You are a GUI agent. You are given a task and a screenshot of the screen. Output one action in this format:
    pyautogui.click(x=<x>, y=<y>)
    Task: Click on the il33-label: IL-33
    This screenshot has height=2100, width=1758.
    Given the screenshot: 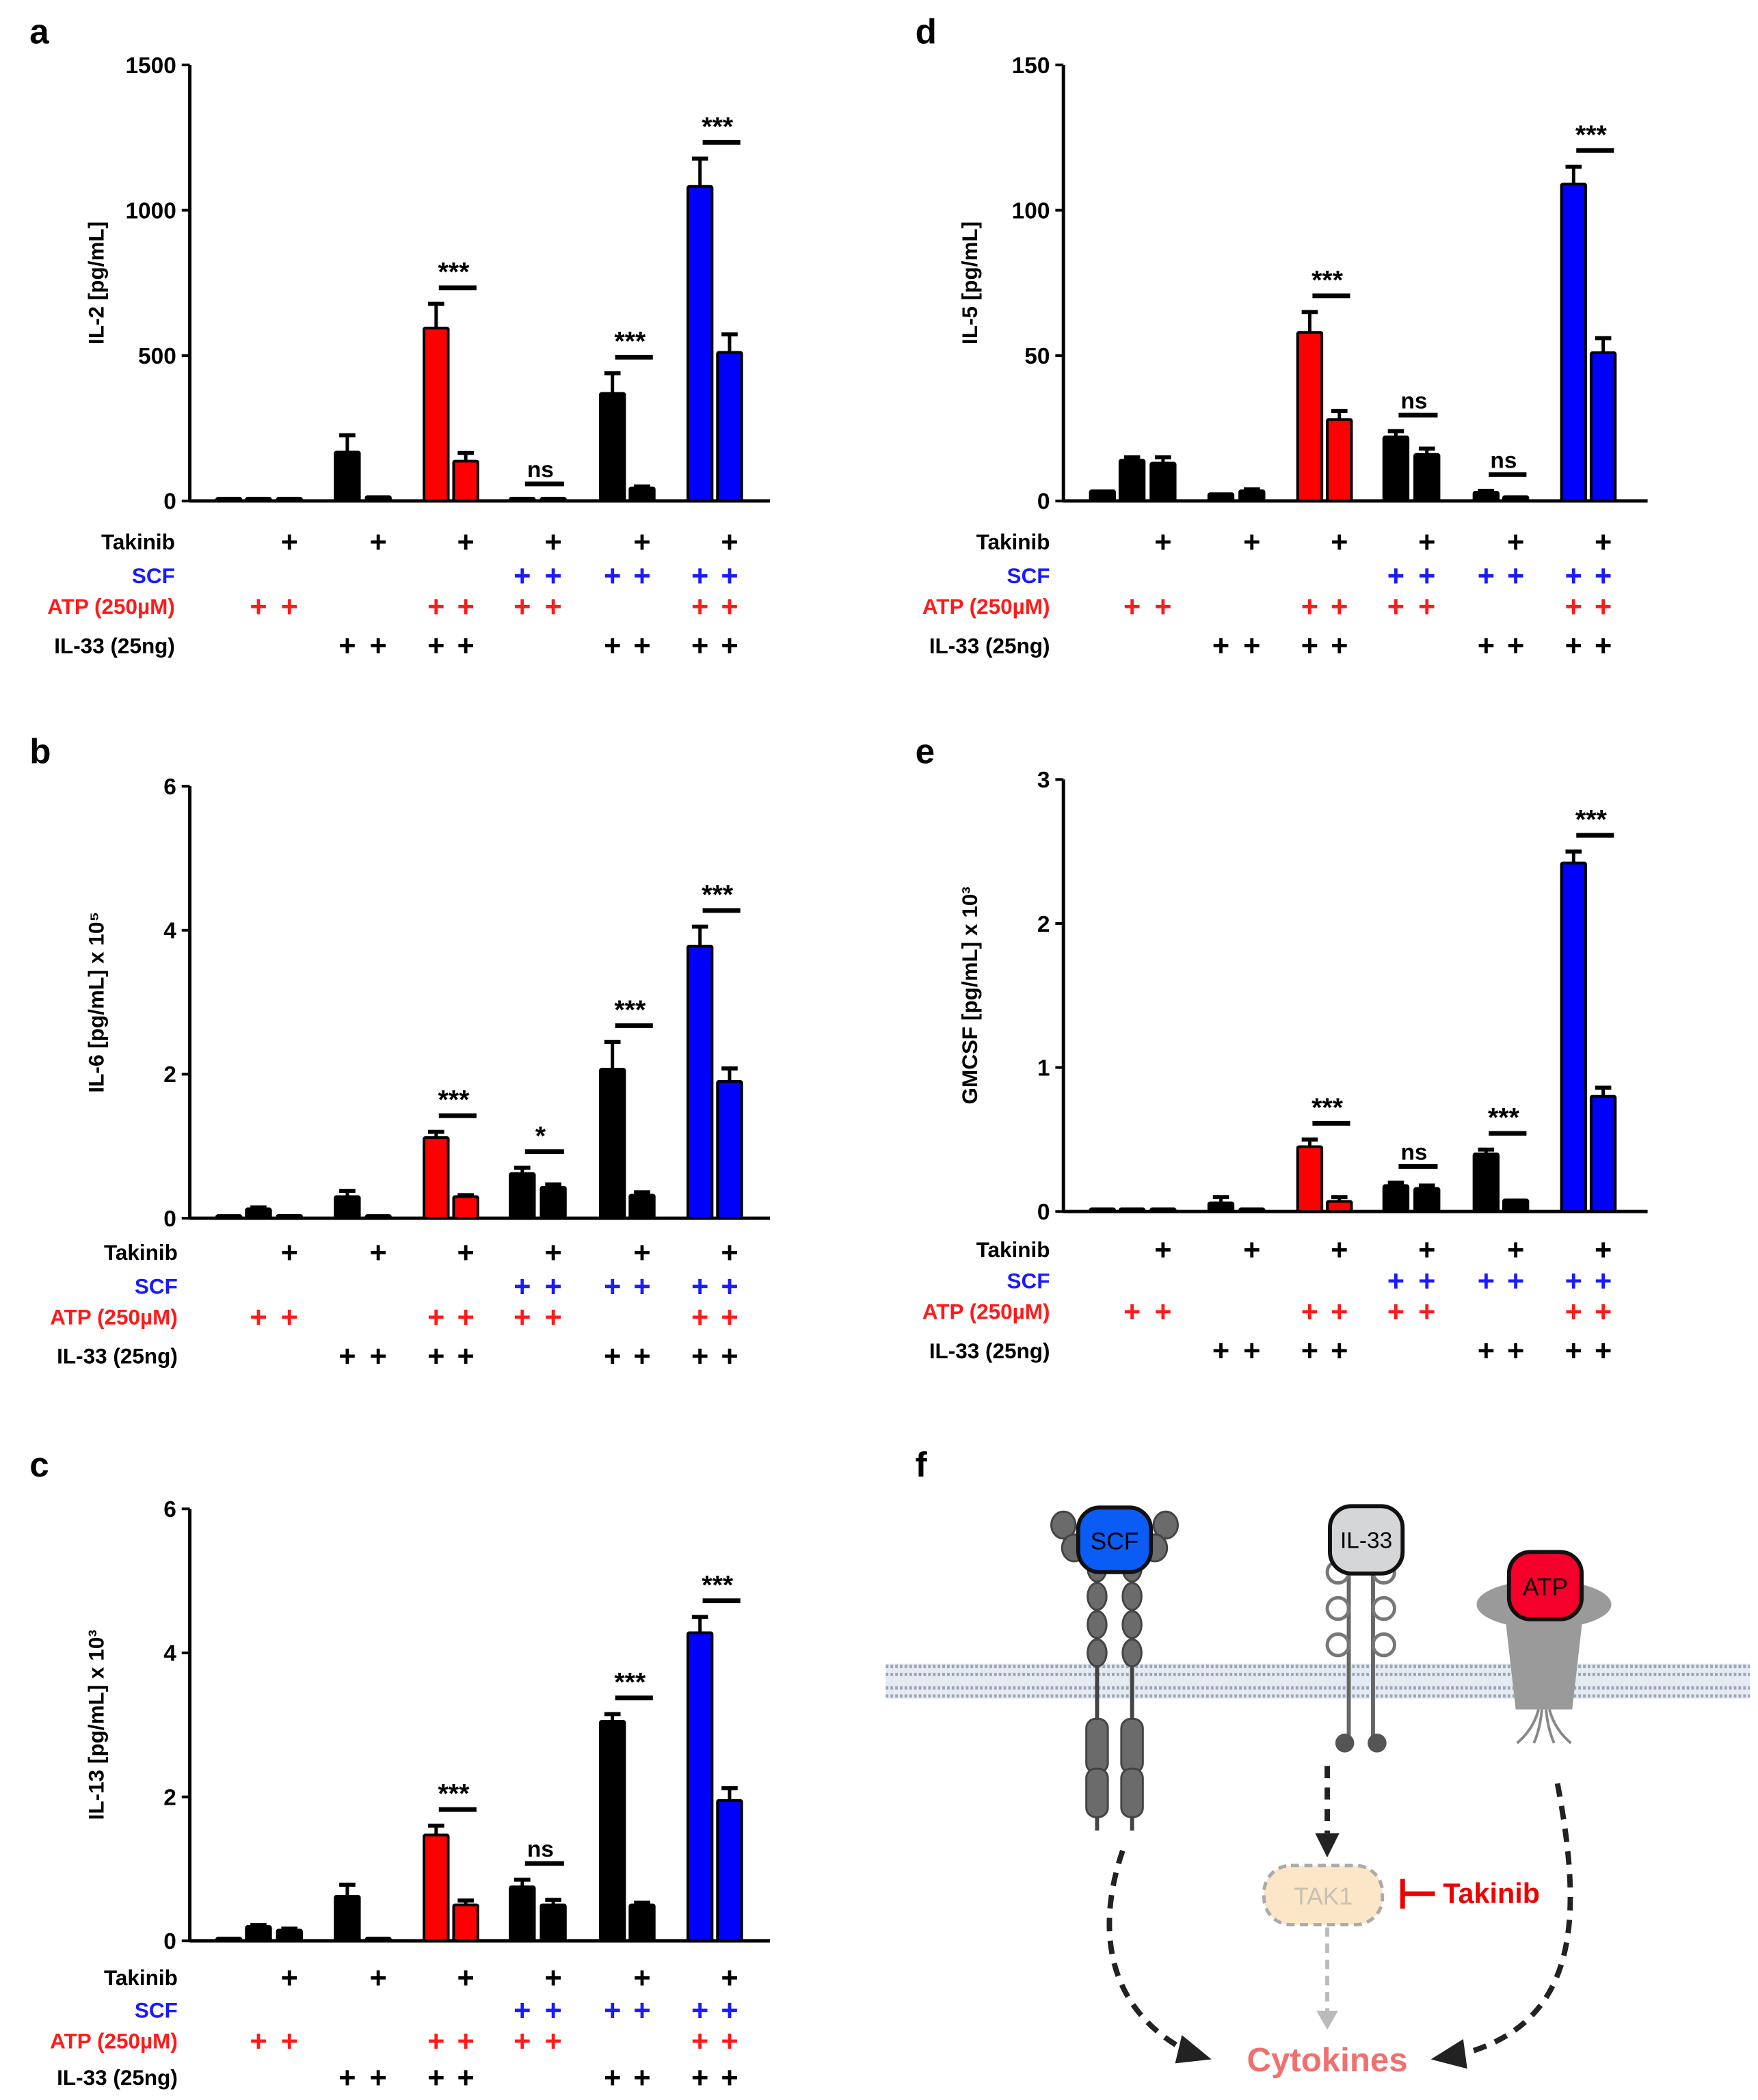 What is the action you would take?
    pyautogui.click(x=1366, y=1540)
    